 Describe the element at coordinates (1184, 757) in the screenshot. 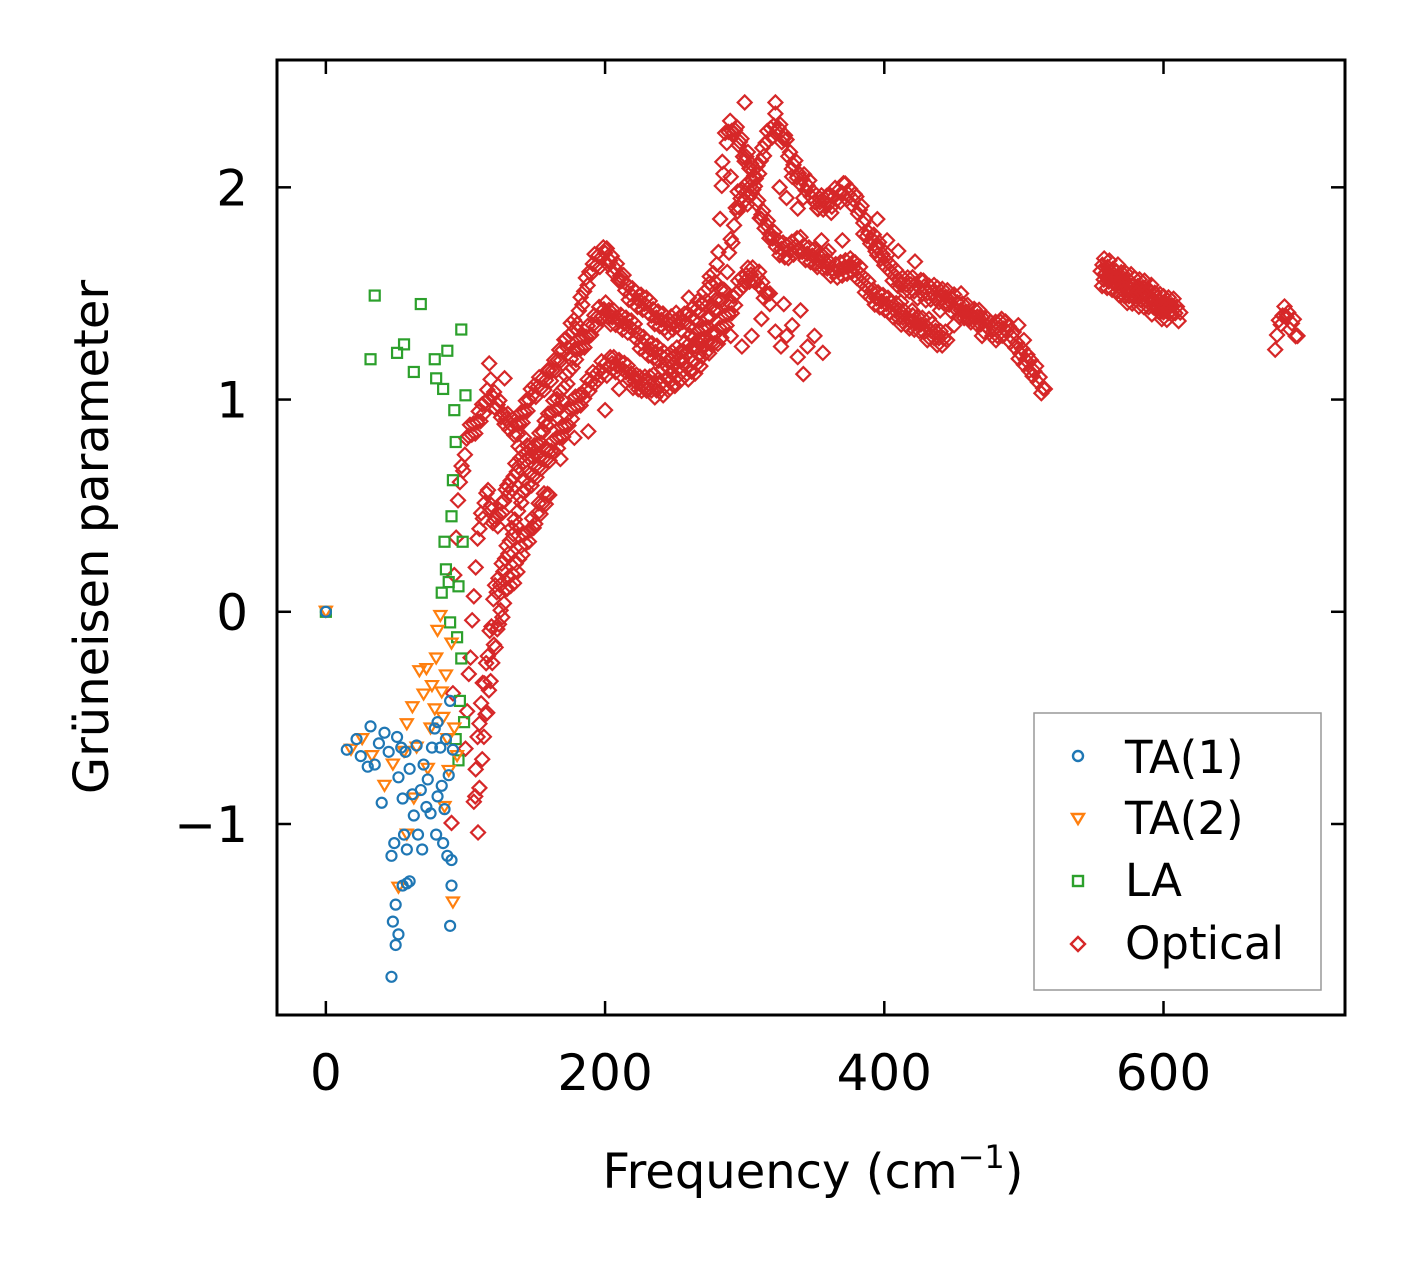

I see `legend-label-ta1: TA(1)` at that location.